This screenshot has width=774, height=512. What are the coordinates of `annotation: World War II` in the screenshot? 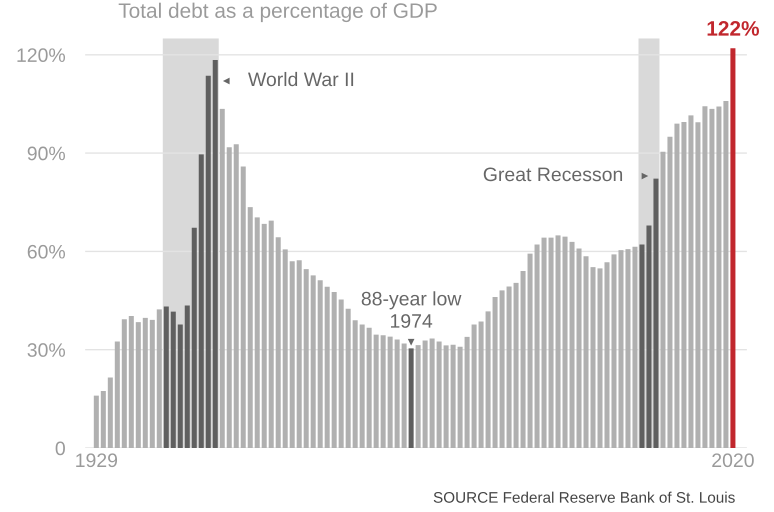 It's located at (301, 79).